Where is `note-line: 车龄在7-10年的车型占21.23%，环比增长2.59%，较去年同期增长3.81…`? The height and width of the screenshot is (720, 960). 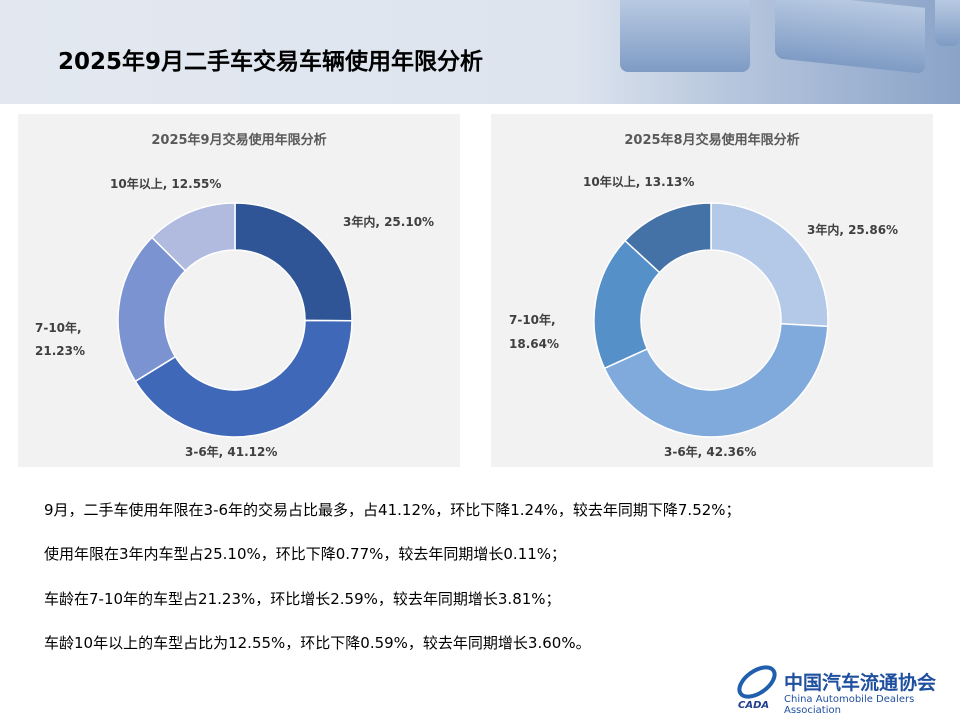
note-line: 车龄在7-10年的车型占21.23%，环比增长2.59%，较去年同期增长3.81… is located at coordinates (302, 599).